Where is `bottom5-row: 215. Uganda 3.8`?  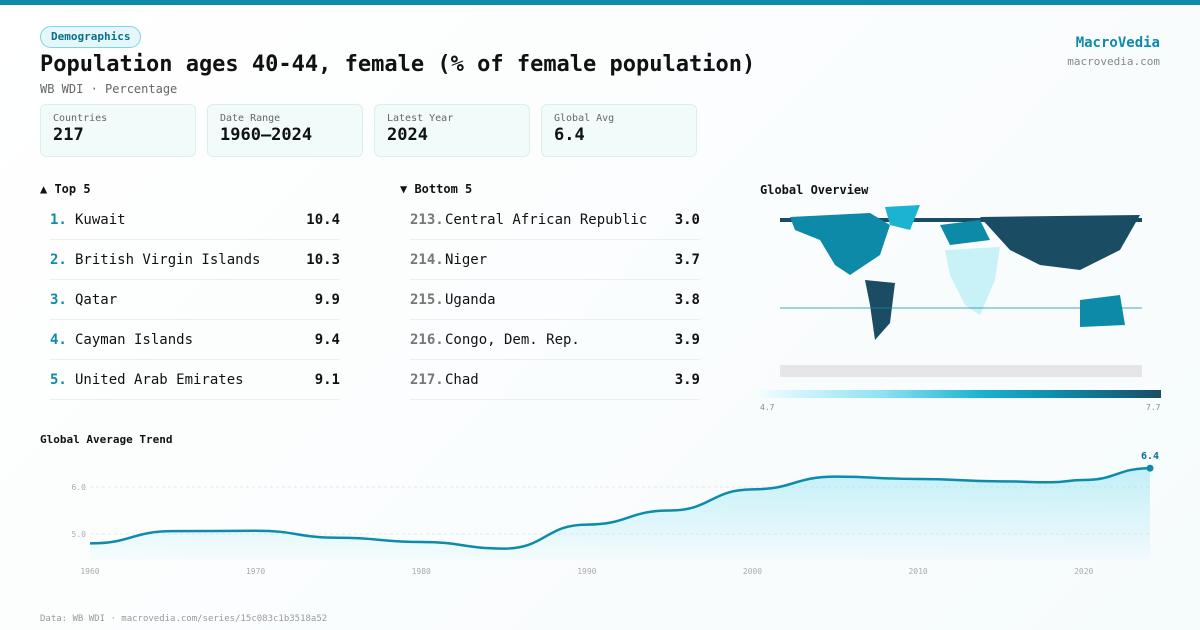 bottom5-row: 215. Uganda 3.8 is located at coordinates (555, 300).